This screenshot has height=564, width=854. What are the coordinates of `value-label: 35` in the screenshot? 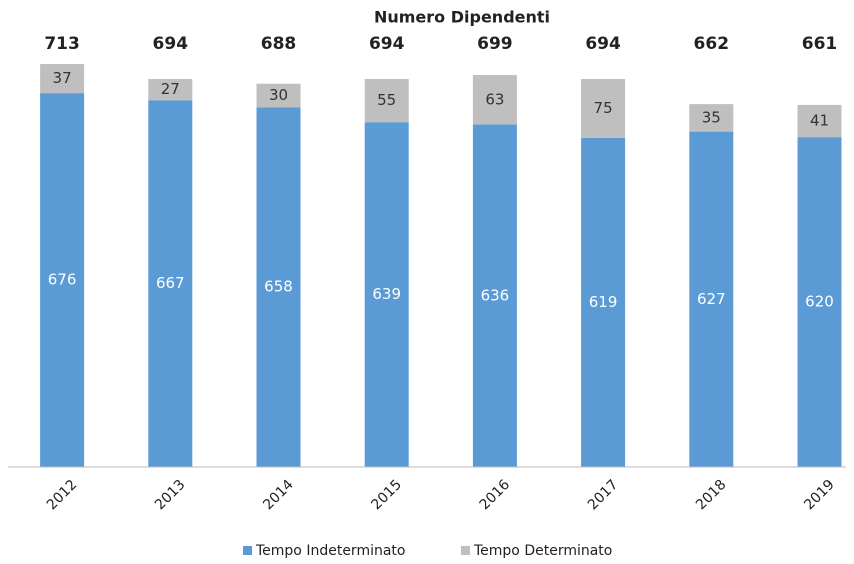 It's located at (711, 117).